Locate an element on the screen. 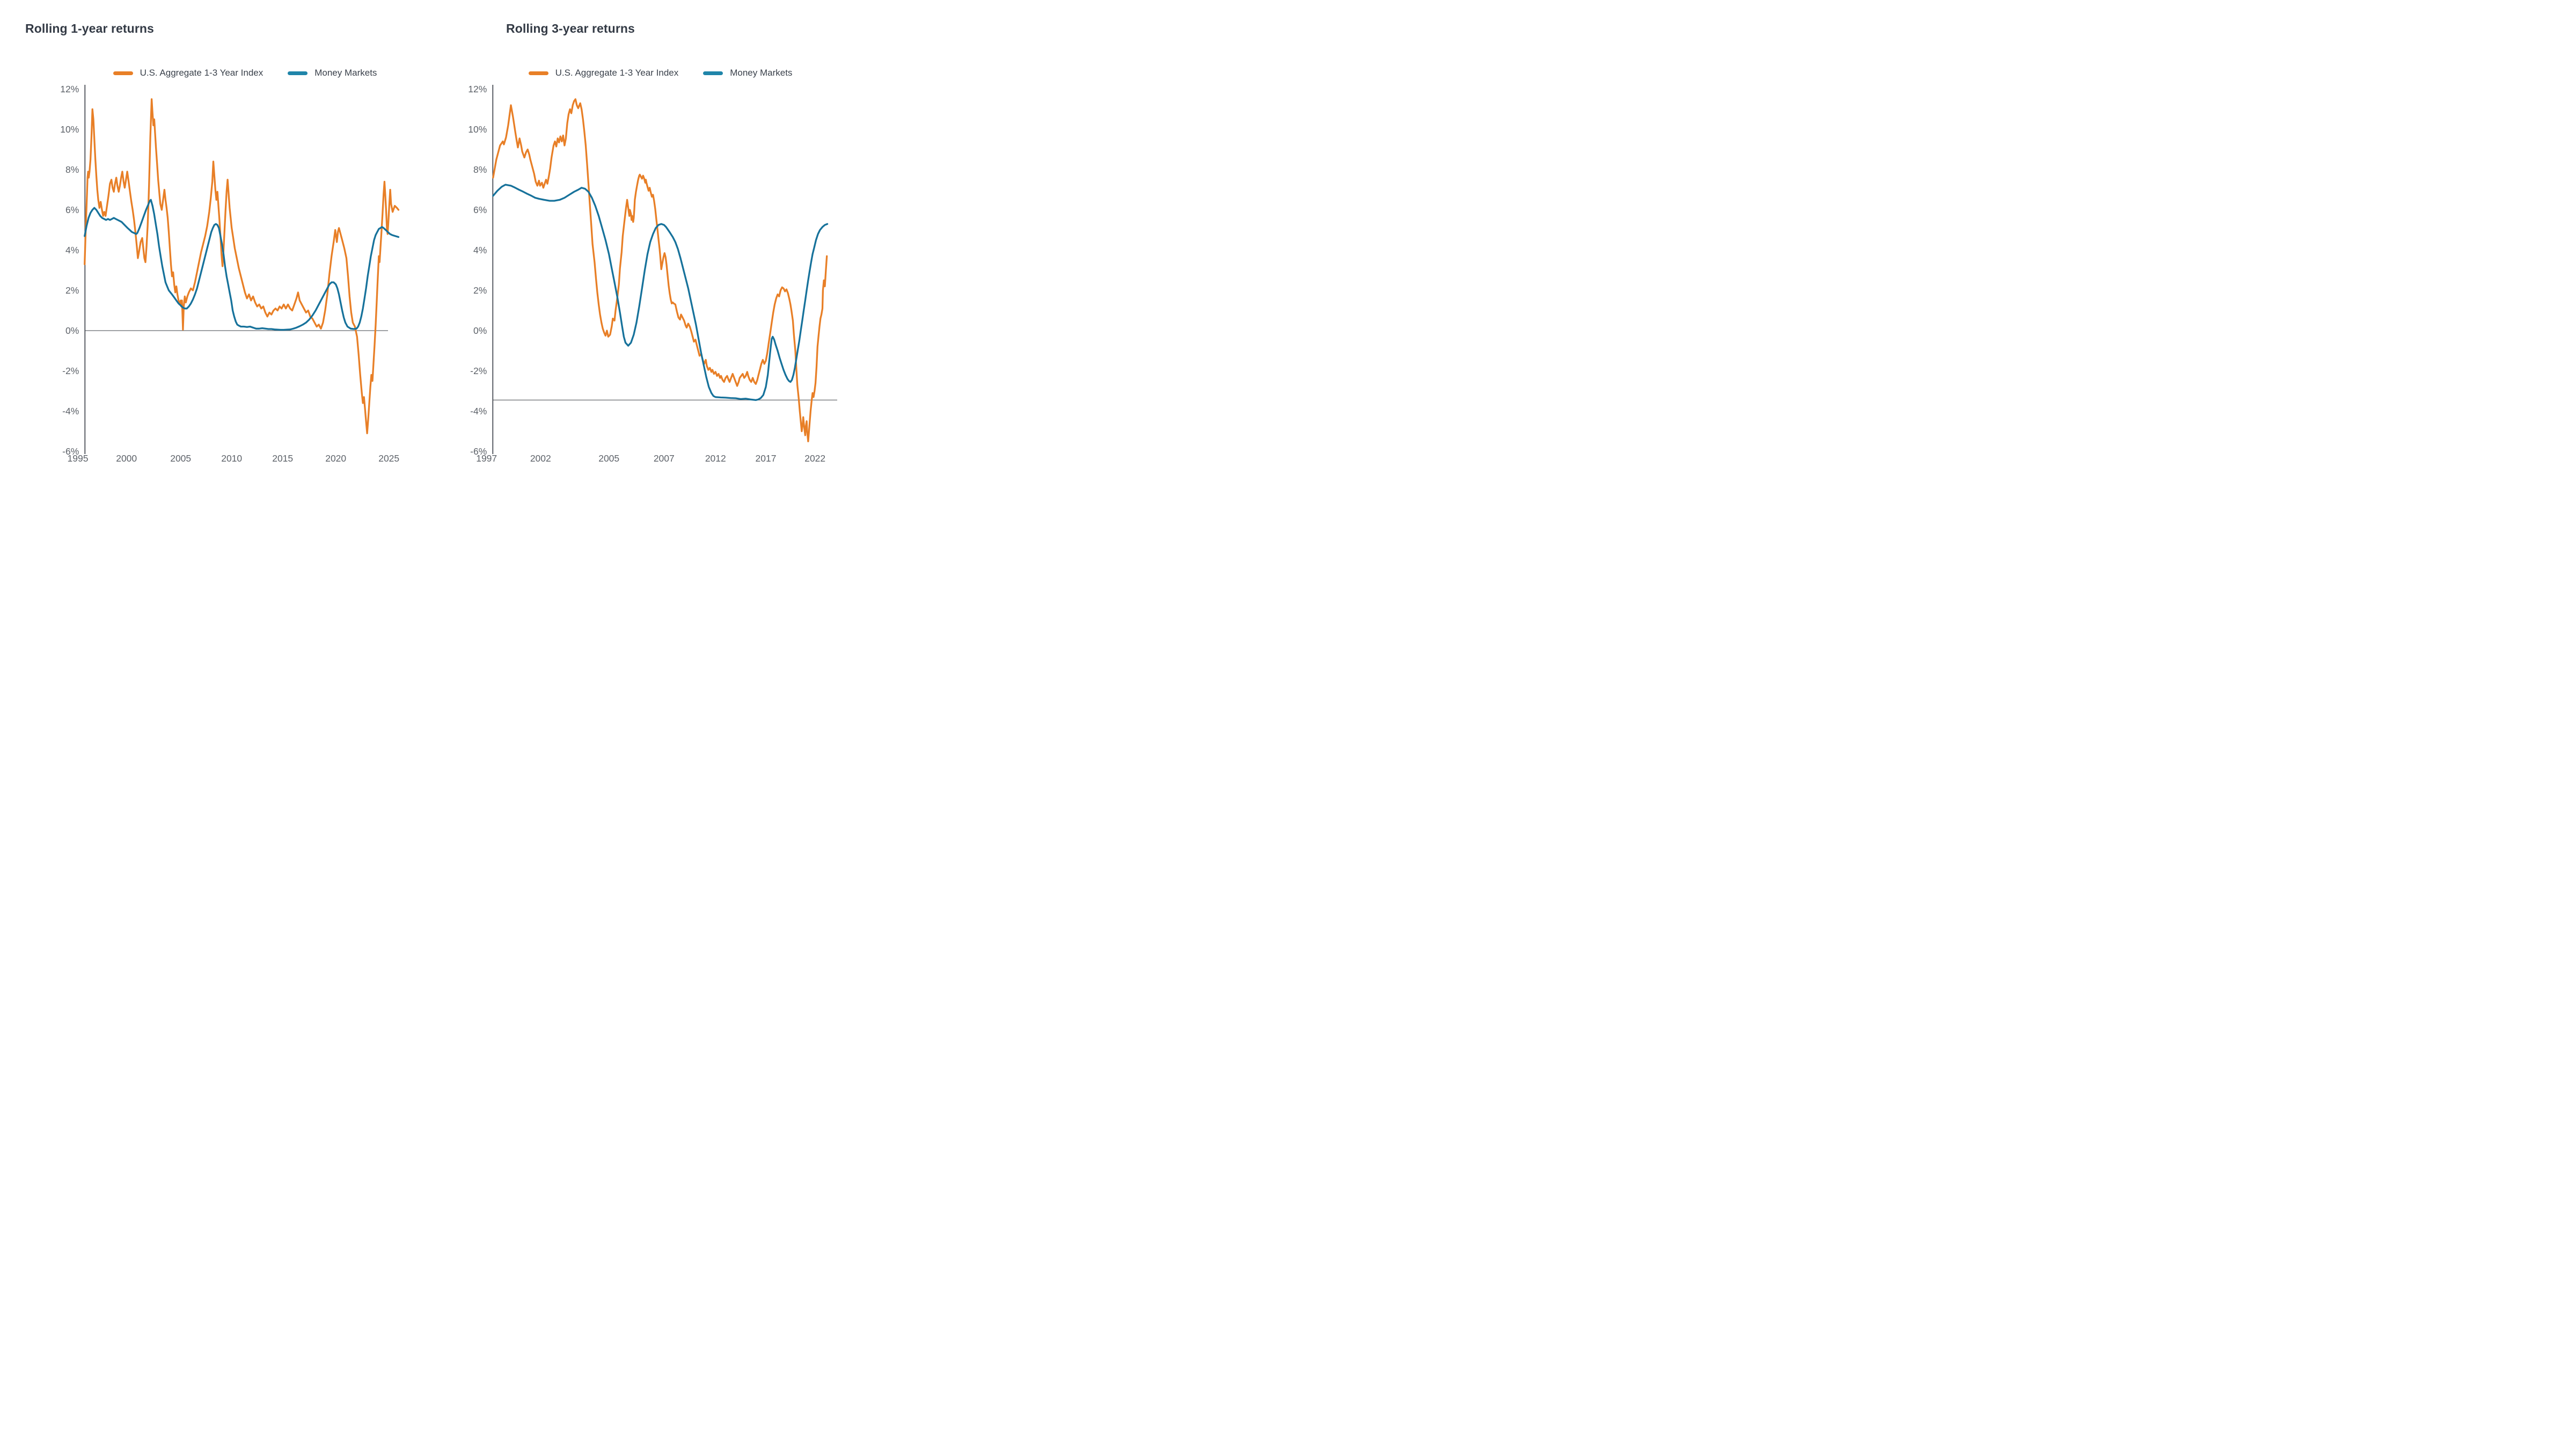 The image size is (2576, 1447). x-tick-label: 2012 is located at coordinates (715, 458).